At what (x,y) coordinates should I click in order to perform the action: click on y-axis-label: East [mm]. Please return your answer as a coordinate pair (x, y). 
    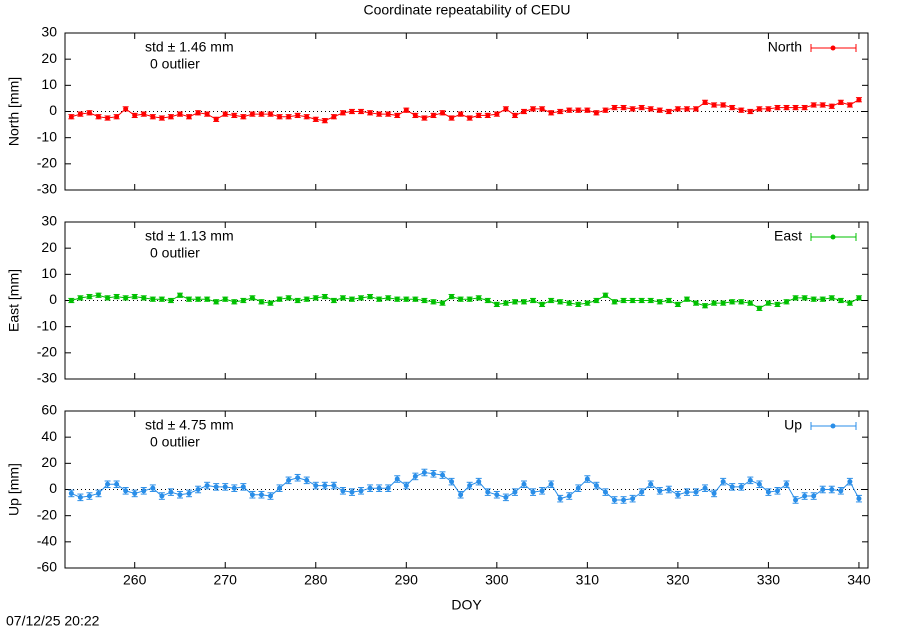
    Looking at the image, I should click on (14, 300).